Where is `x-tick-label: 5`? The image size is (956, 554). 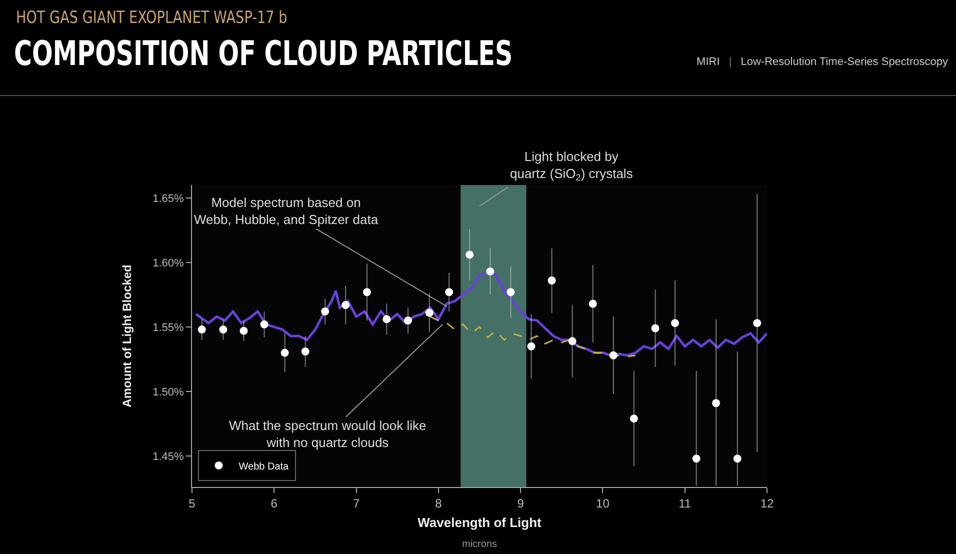
x-tick-label: 5 is located at coordinates (192, 503).